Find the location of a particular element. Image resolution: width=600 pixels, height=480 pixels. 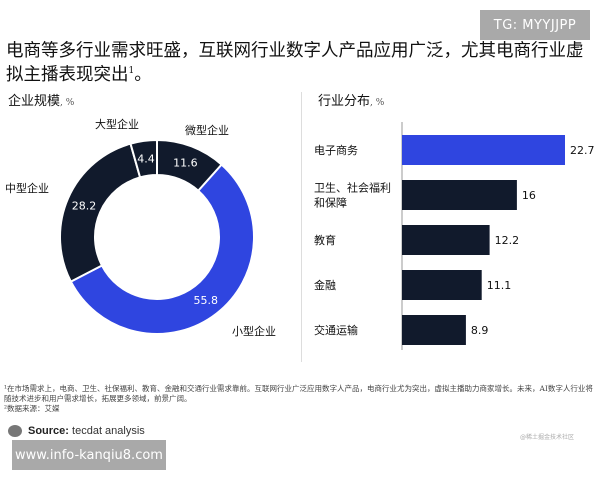

slice-value: 55.8 is located at coordinates (205, 300).